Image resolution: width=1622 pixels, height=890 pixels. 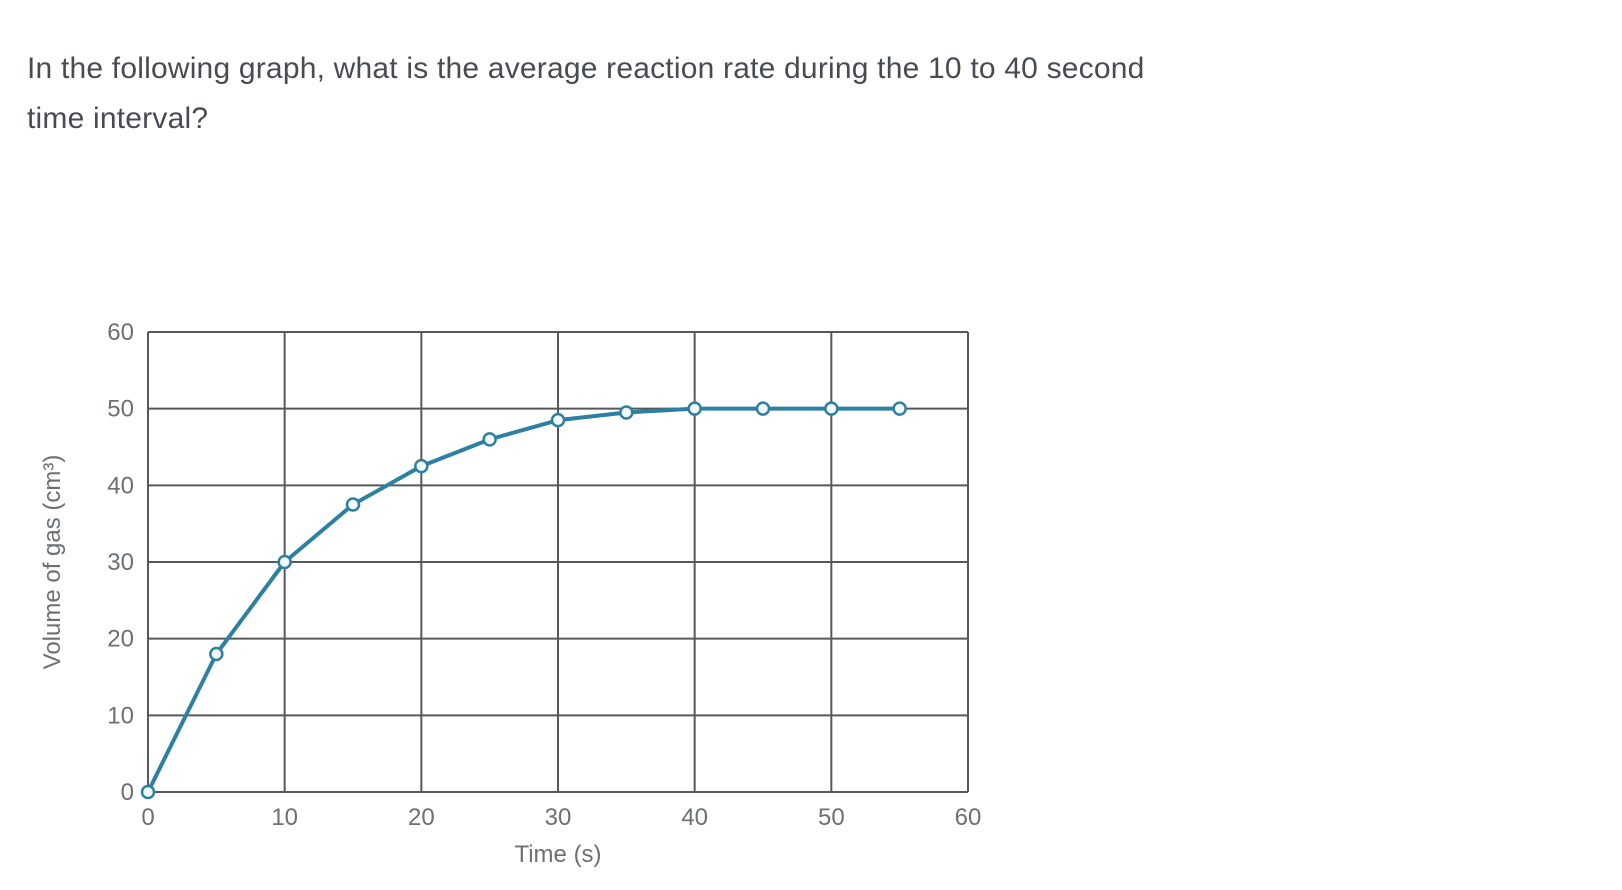 I want to click on y-axis-label: Volume of gas (cm³), so click(x=52, y=562).